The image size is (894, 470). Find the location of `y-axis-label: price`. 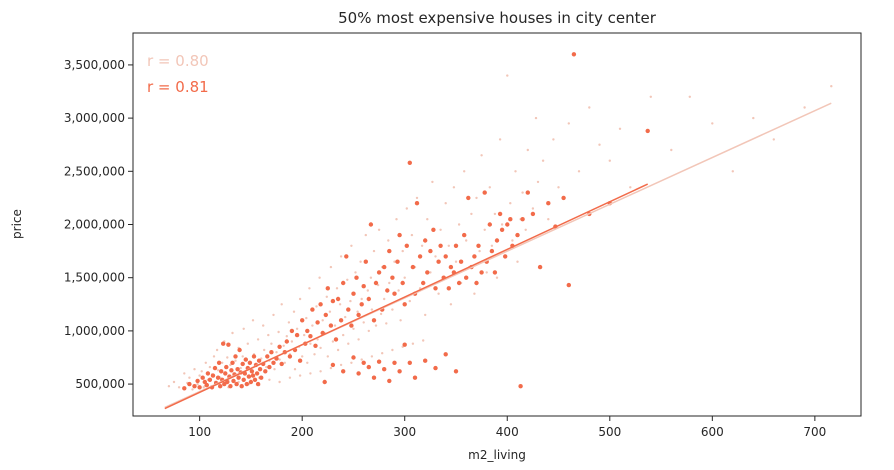

y-axis-label: price is located at coordinates (17, 224).